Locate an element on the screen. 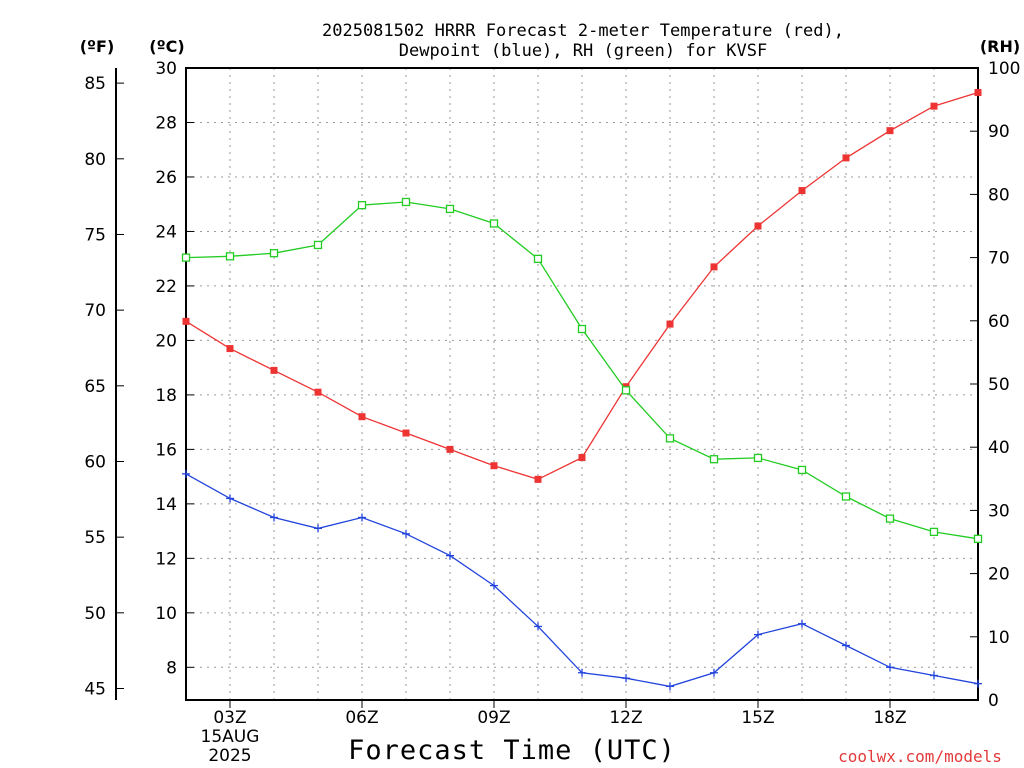 The height and width of the screenshot is (768, 1024). celsius-tick-label: 28 is located at coordinates (166, 123).